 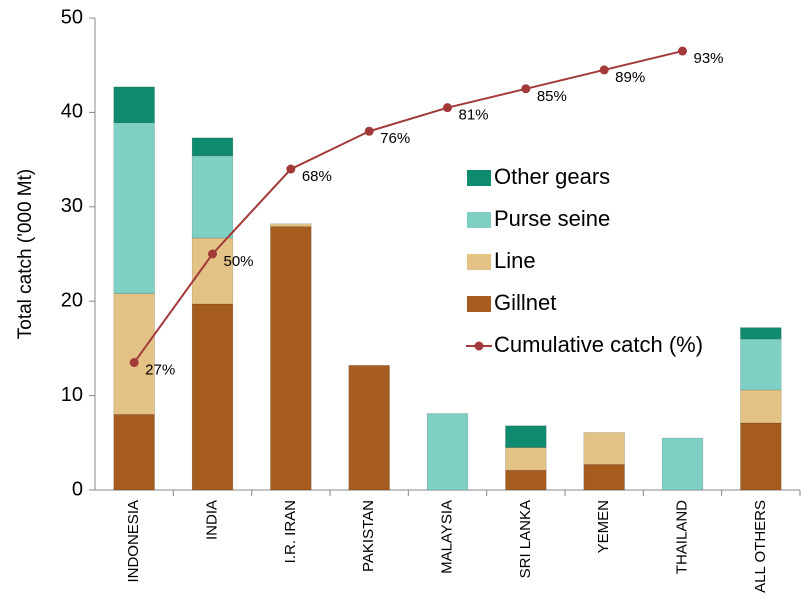 I want to click on legend-marker, so click(x=479, y=346).